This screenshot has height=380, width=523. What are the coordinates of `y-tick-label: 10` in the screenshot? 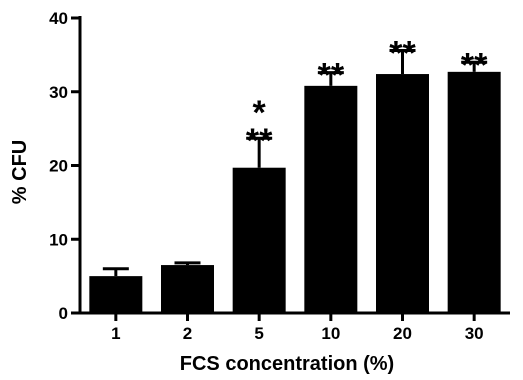 It's located at (58, 239).